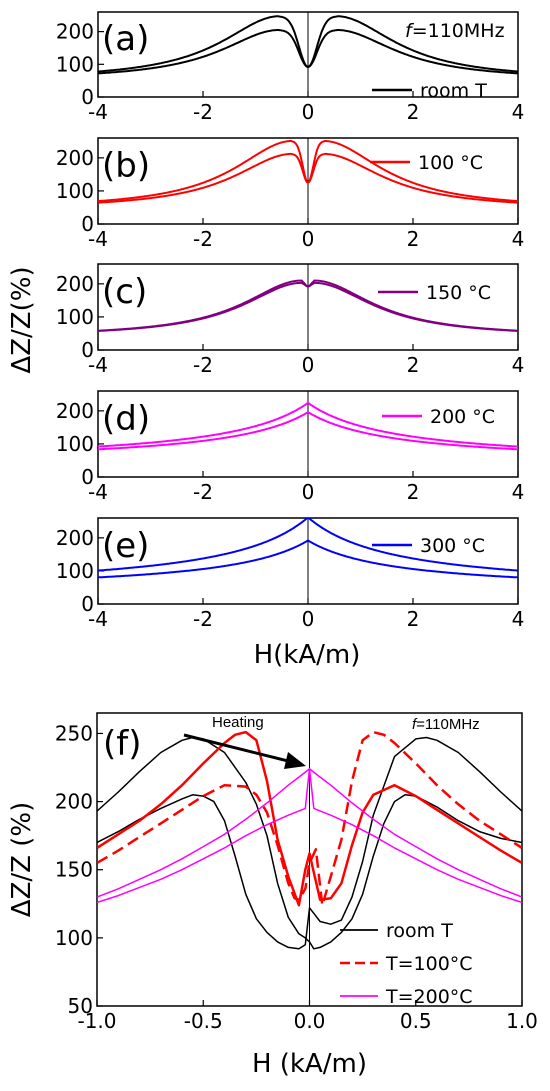 Image resolution: width=550 pixels, height=1091 pixels. What do you see at coordinates (125, 39) in the screenshot?
I see `panel-label: (a)` at bounding box center [125, 39].